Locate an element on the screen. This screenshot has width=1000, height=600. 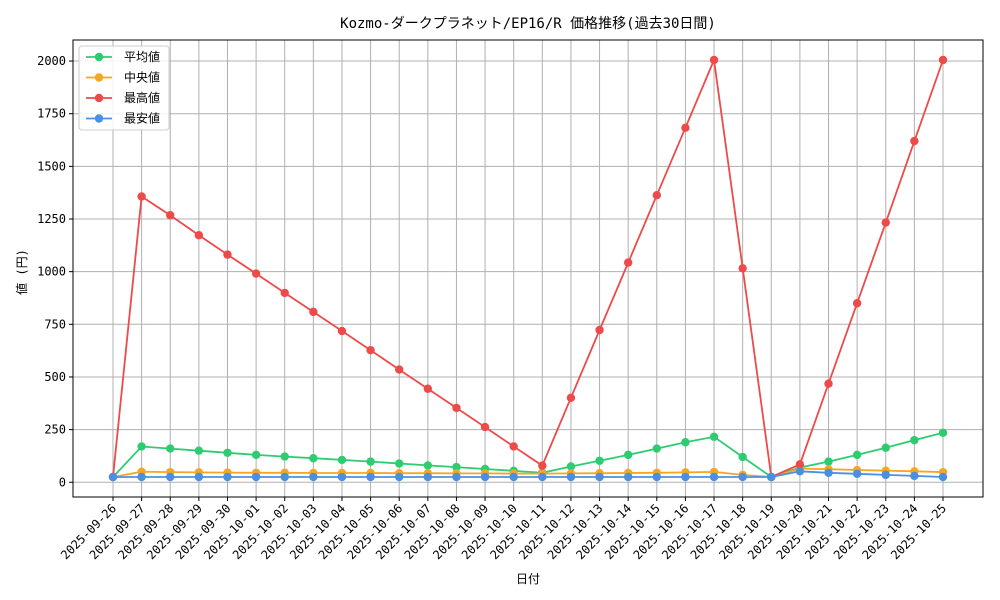
y-tick-label: 250 is located at coordinates (55, 430).